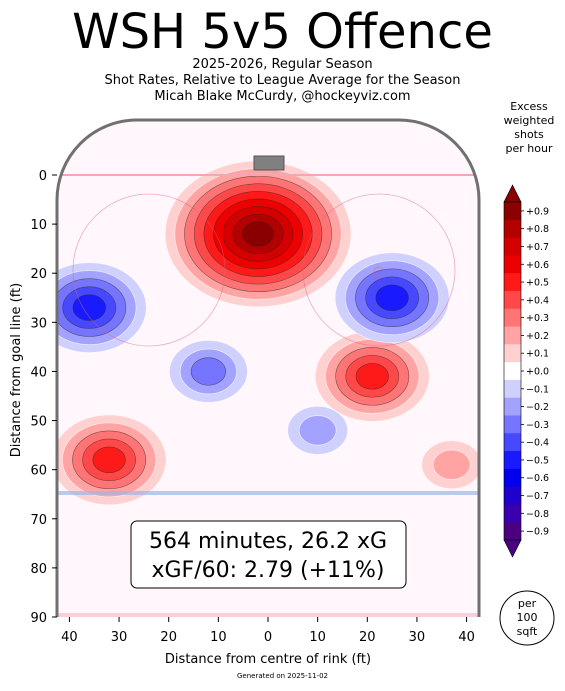 This screenshot has height=691, width=565. I want to click on chart-title: WSH 5v5 Offence, so click(282, 32).